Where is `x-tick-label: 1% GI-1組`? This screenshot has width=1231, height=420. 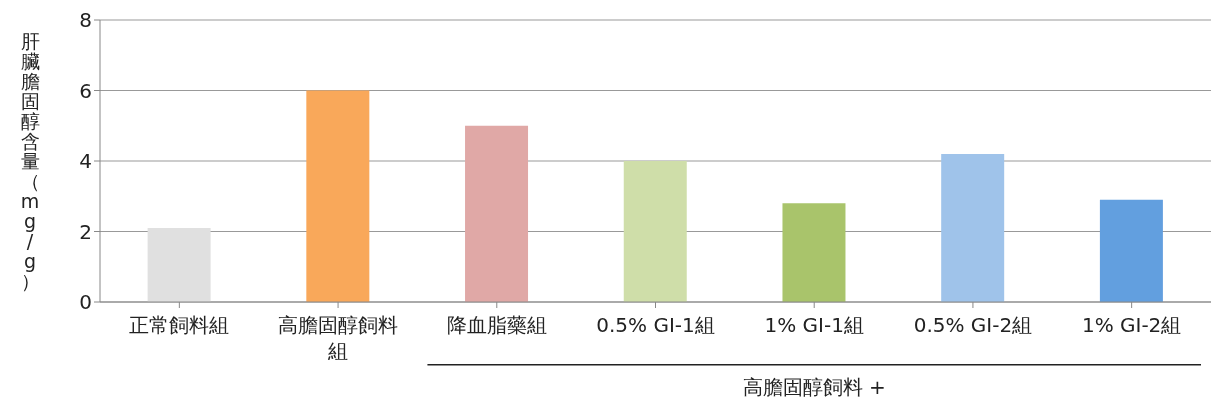
x-tick-label: 1% GI-1組 is located at coordinates (814, 325).